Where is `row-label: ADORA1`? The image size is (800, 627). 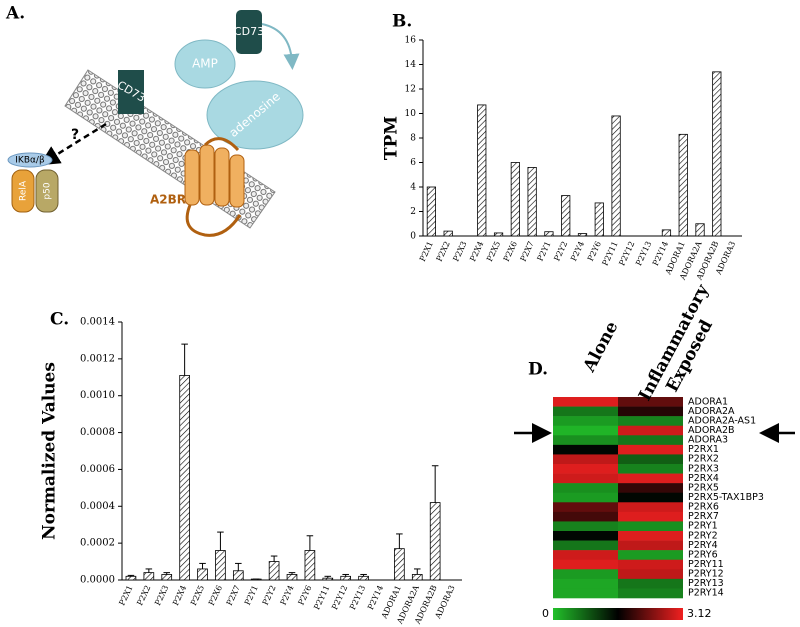 row-label: ADORA1 is located at coordinates (708, 401).